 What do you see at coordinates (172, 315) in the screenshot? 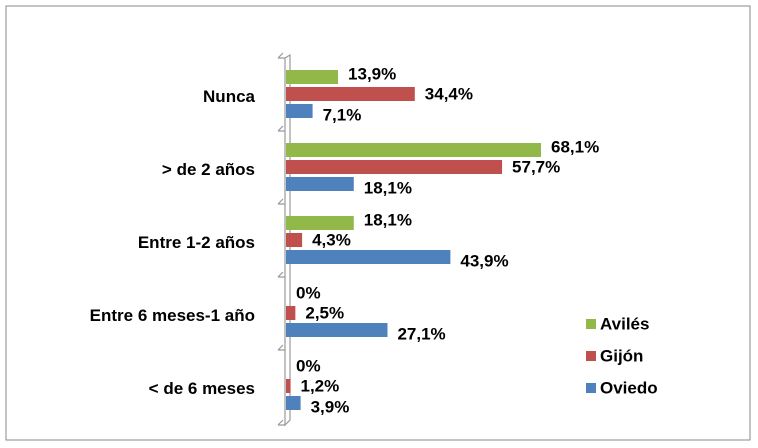
I see `category-label: Entre 6 meses-1 año` at bounding box center [172, 315].